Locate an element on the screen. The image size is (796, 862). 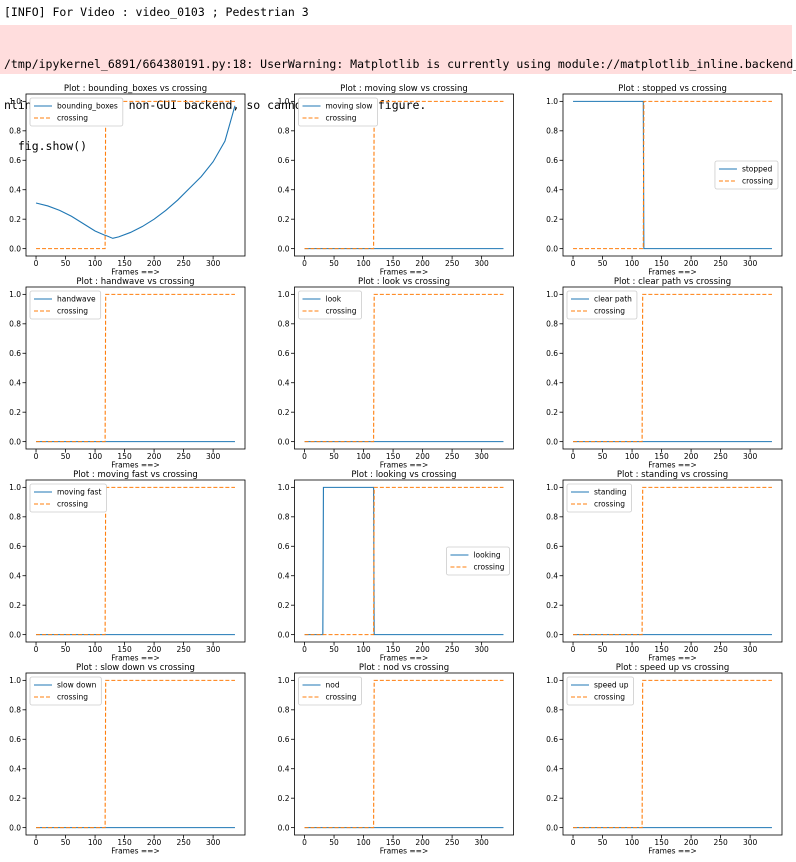
x-tick-label: 0 is located at coordinates (304, 649).